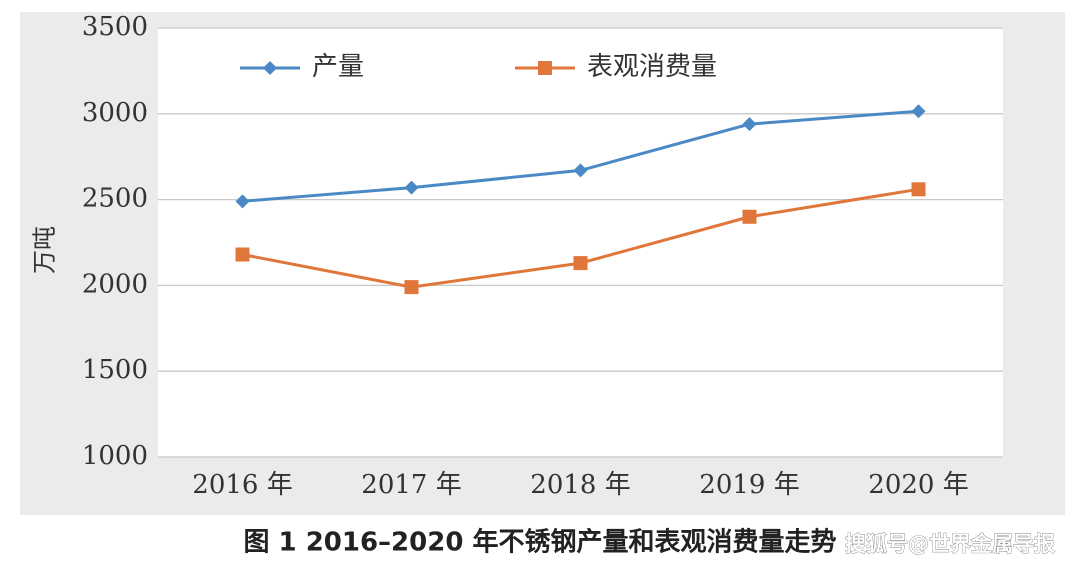  I want to click on caption: 图 1 2016–2020 年不锈钢产量和表观消费量走势, so click(540, 542).